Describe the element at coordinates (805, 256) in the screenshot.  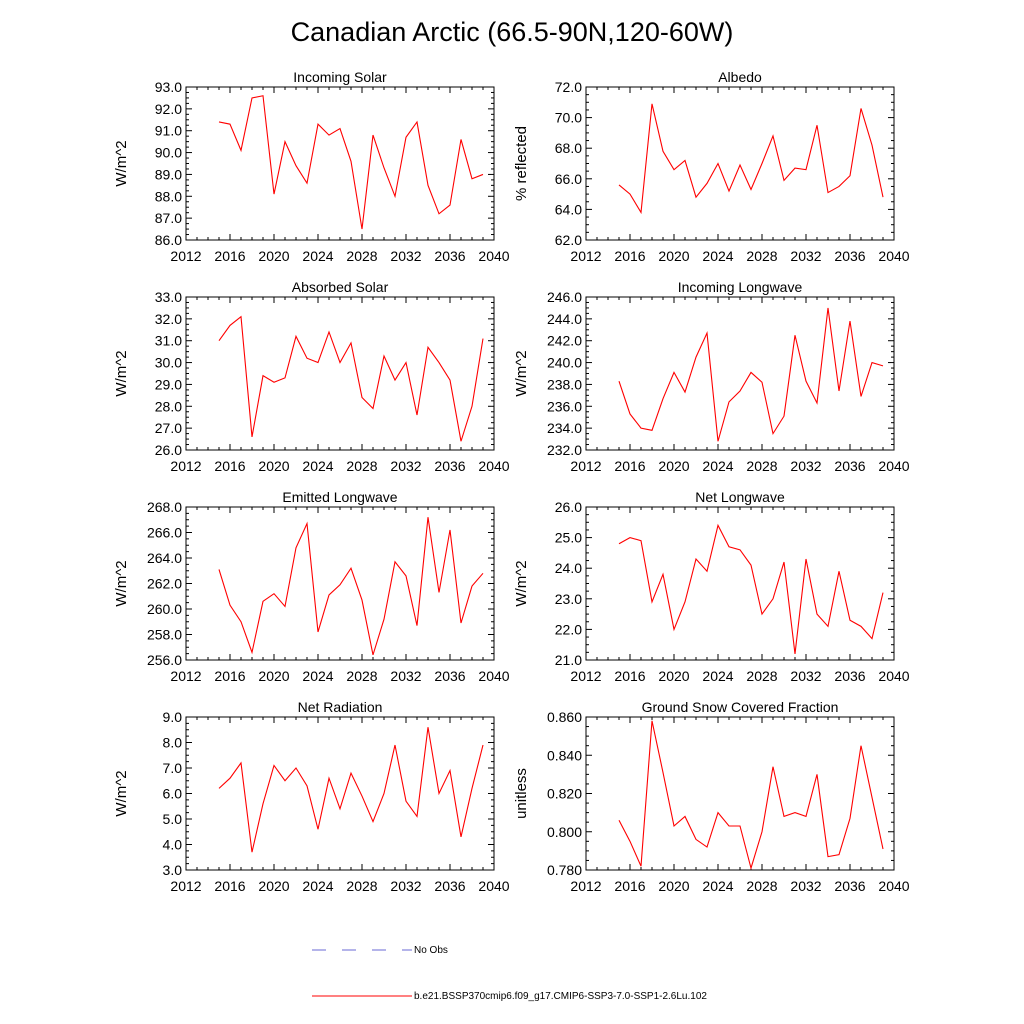
I see `albedo-x-tick-label: 2032` at that location.